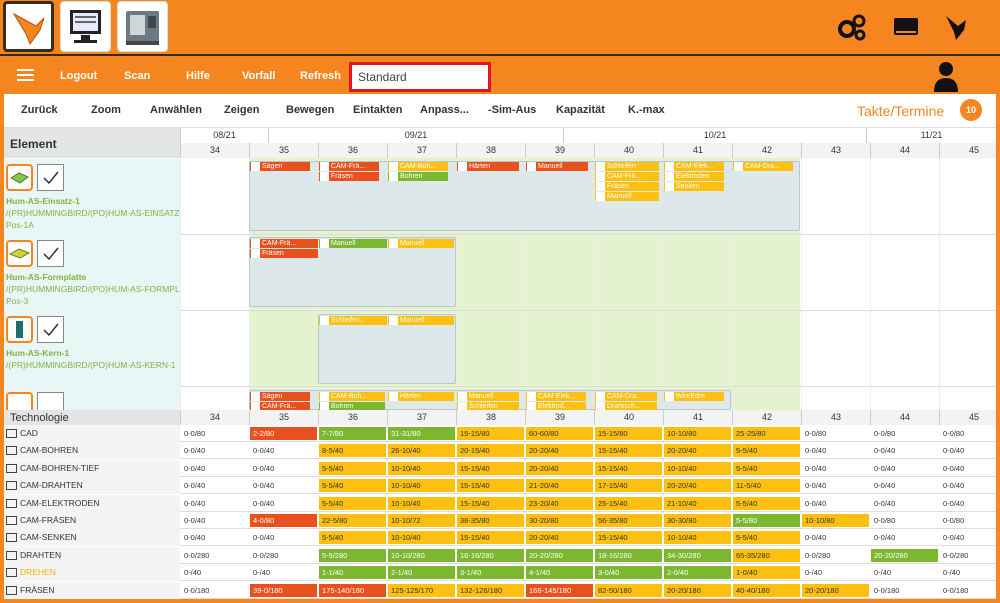 The image size is (1000, 603). Describe the element at coordinates (378, 110) in the screenshot. I see `eintakten-button: Eintakten` at that location.